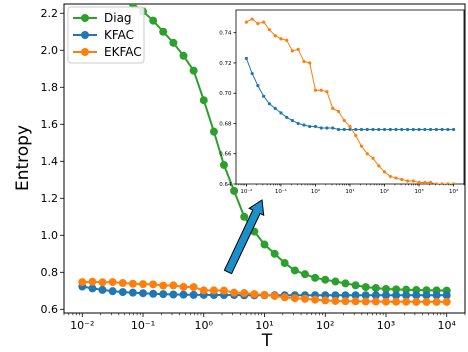 This screenshot has height=352, width=468. I want to click on main-y-axis: 0.6 0.8 1.0 1.2 1.4 1.6 1.8 2.0 2.2, so click(52, 161).